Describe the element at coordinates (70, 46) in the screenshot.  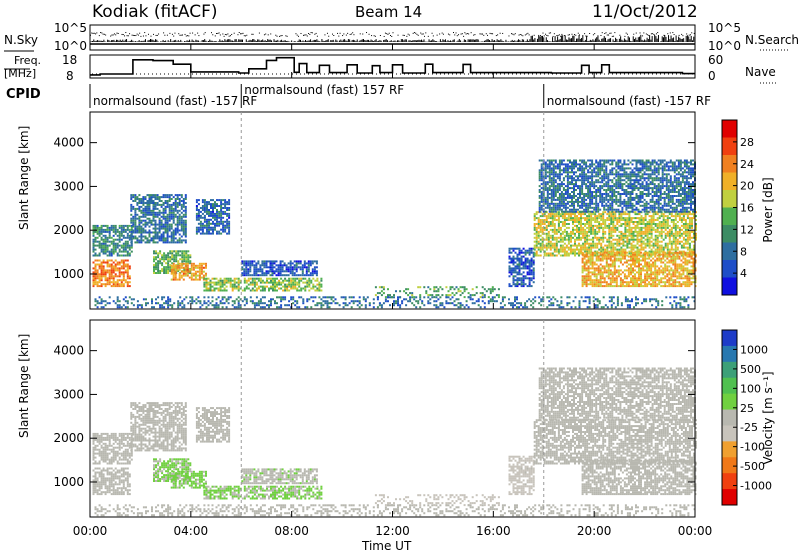
I see `nsky-tick-bottom: 10^0` at that location.